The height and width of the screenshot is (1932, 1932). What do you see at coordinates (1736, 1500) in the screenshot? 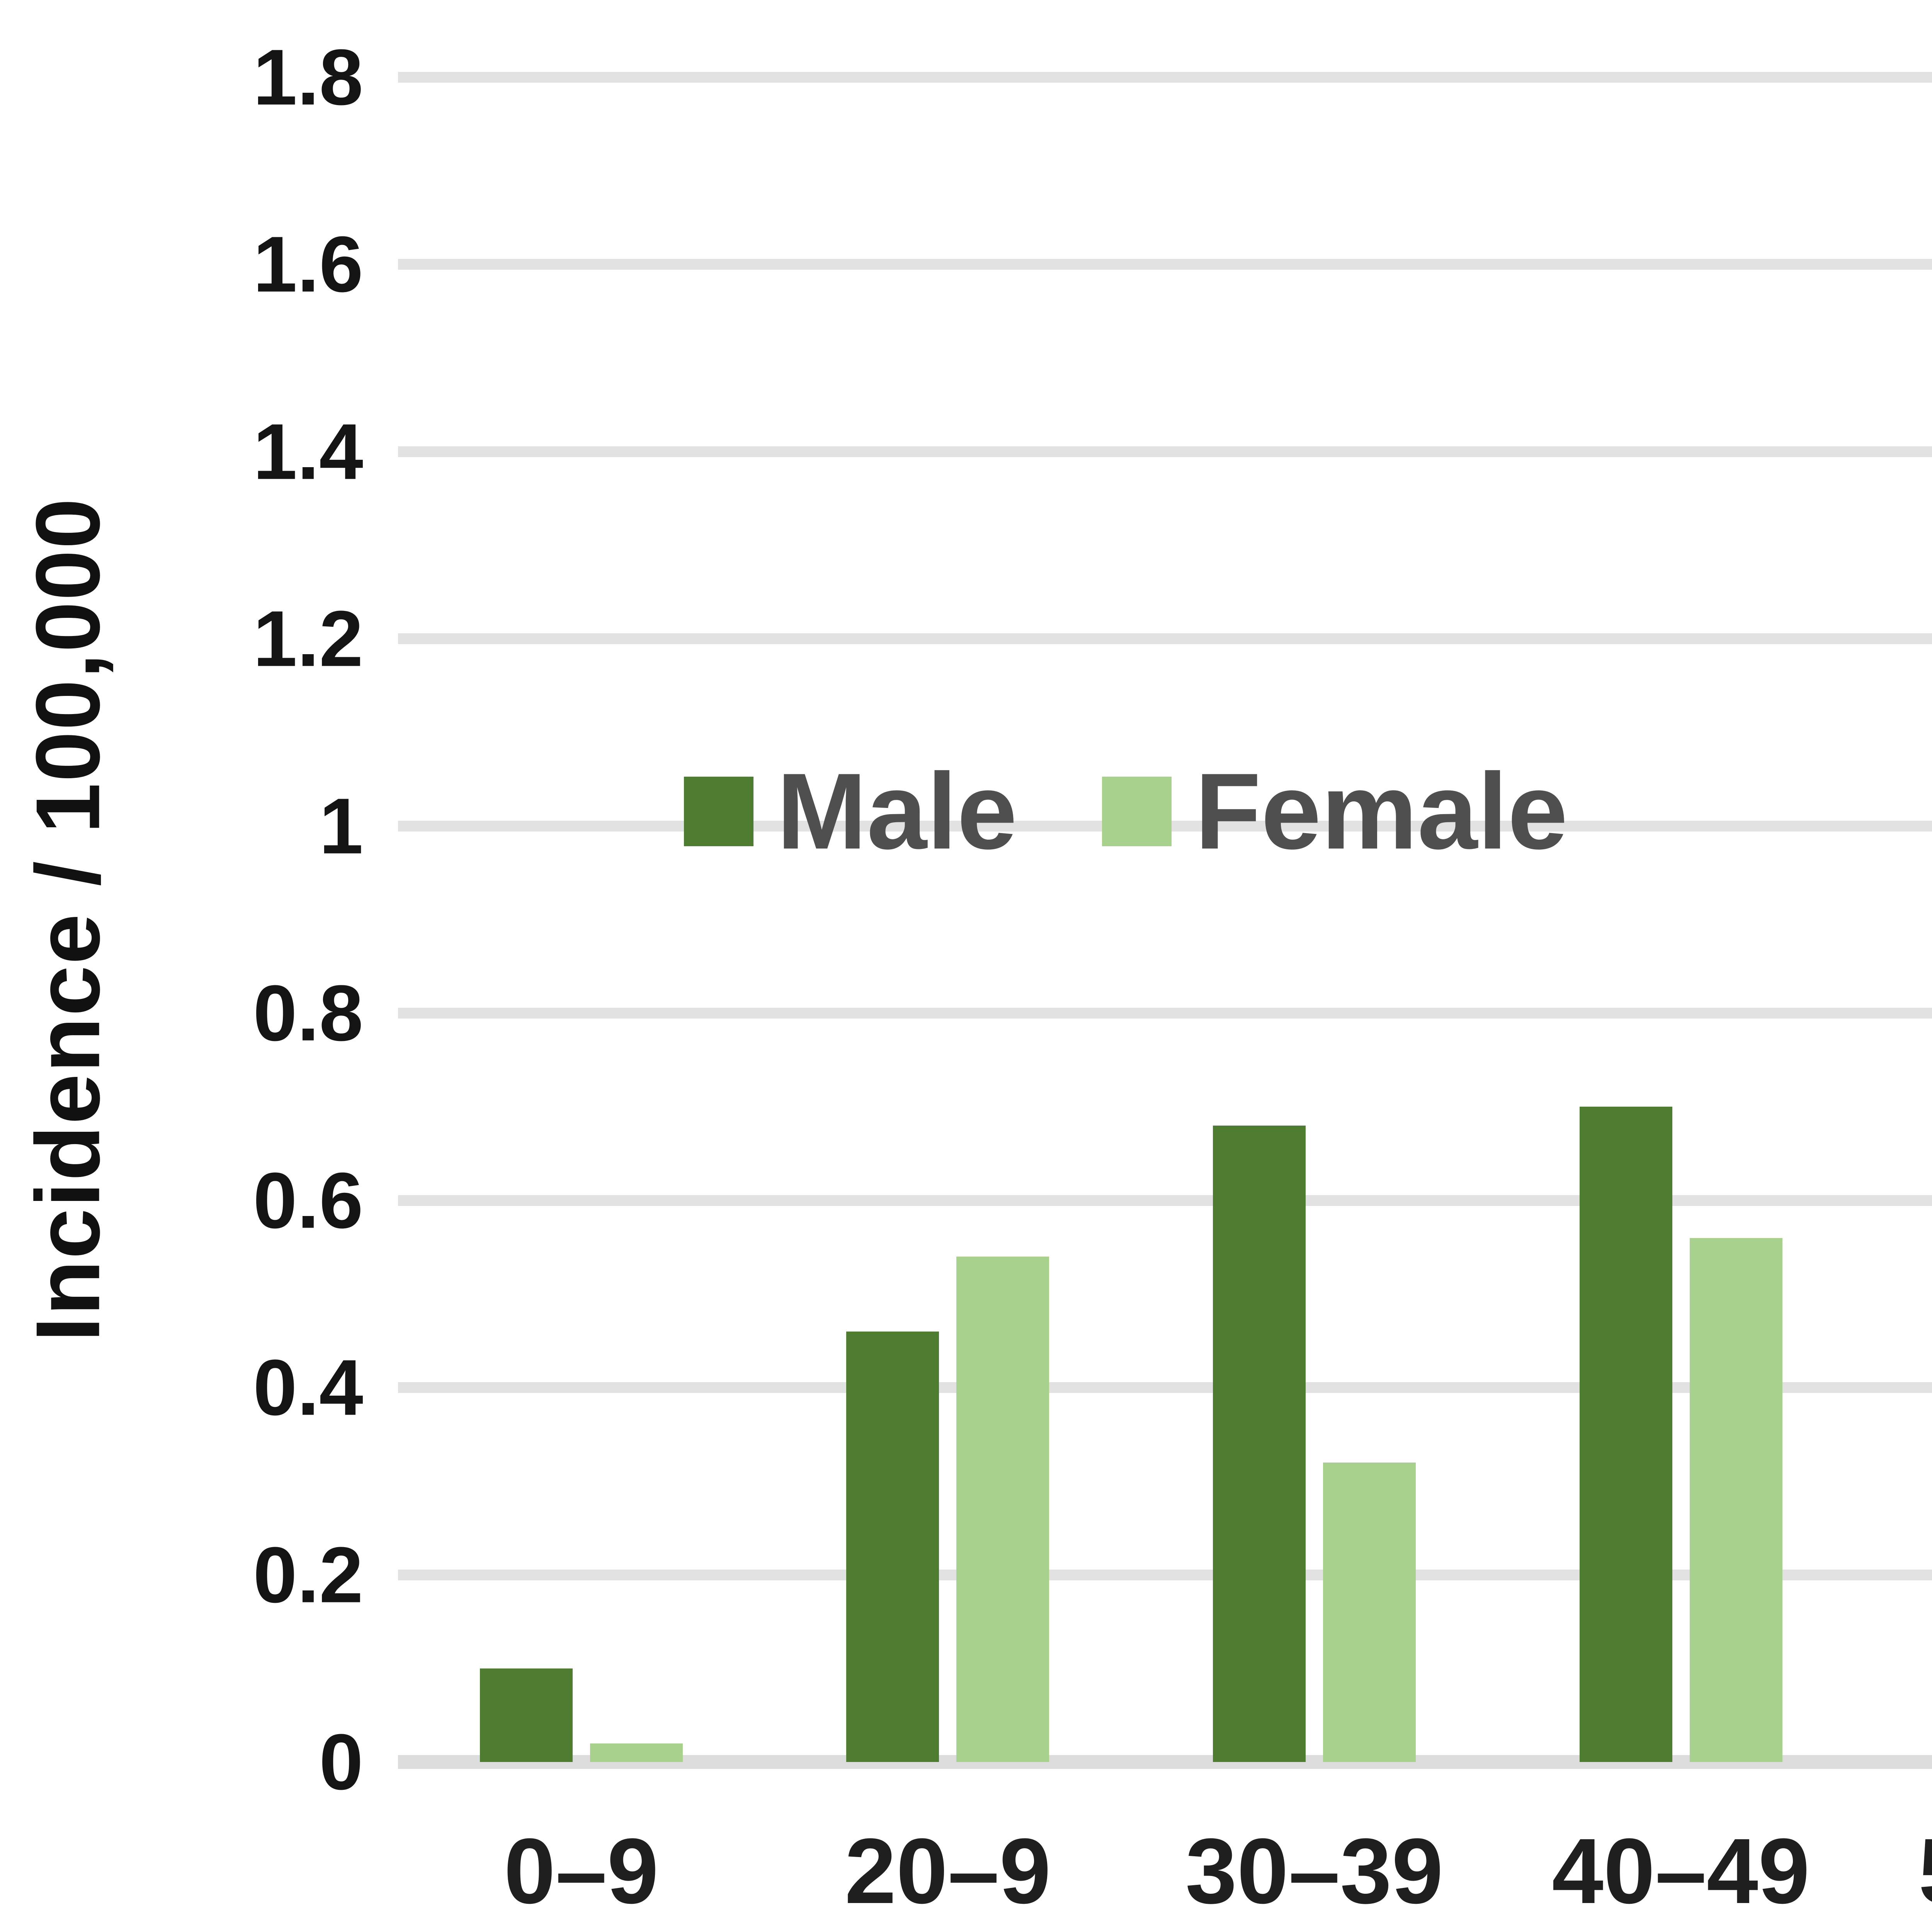
I see `bar-female-40–49` at bounding box center [1736, 1500].